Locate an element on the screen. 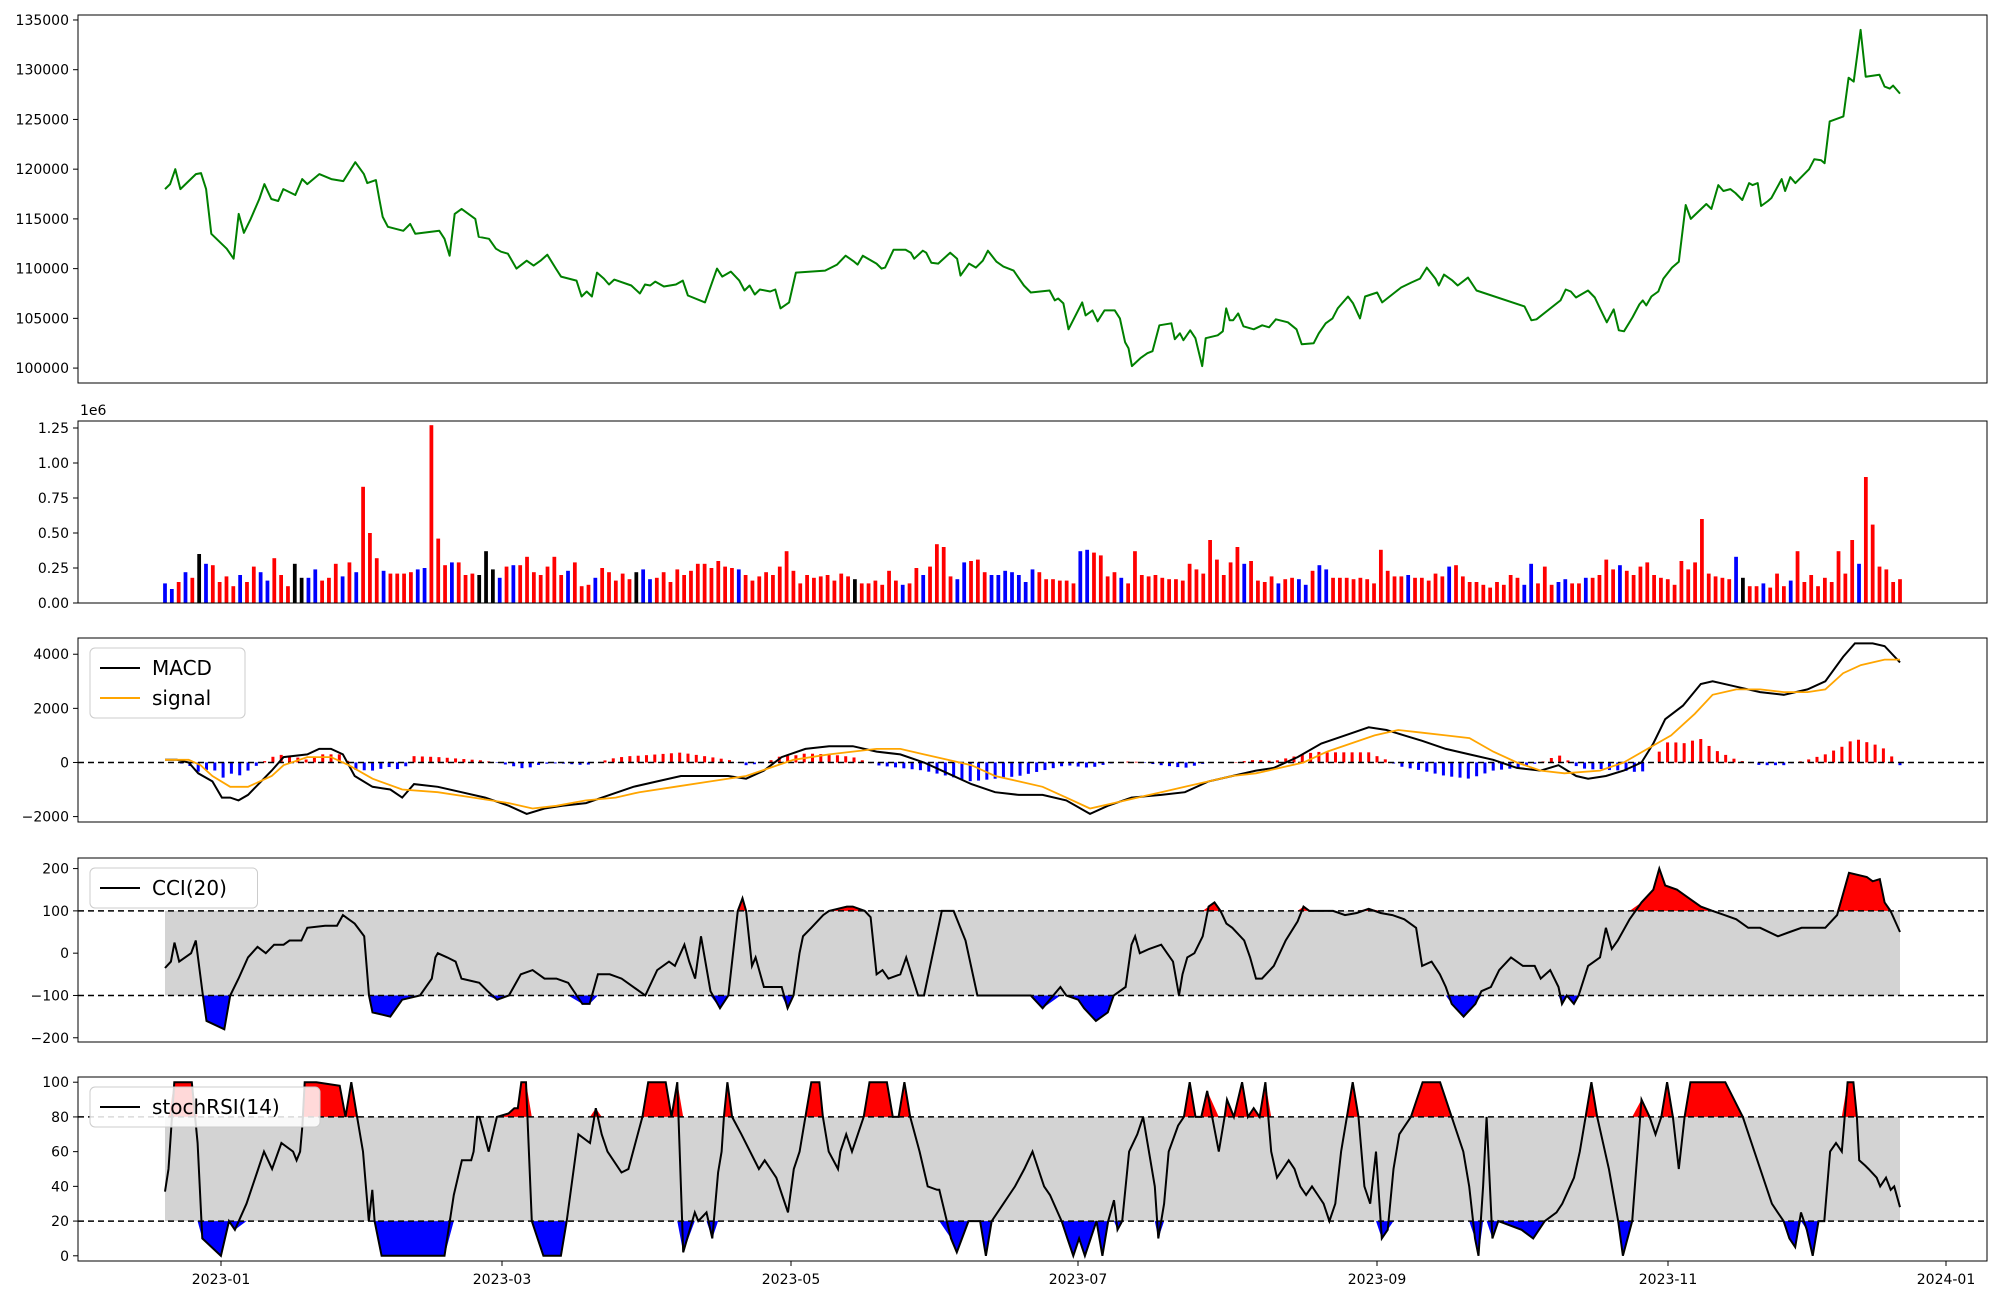 Image resolution: width=2000 pixels, height=1300 pixels. stochrsi-ytick-label: 0 is located at coordinates (64, 1257).